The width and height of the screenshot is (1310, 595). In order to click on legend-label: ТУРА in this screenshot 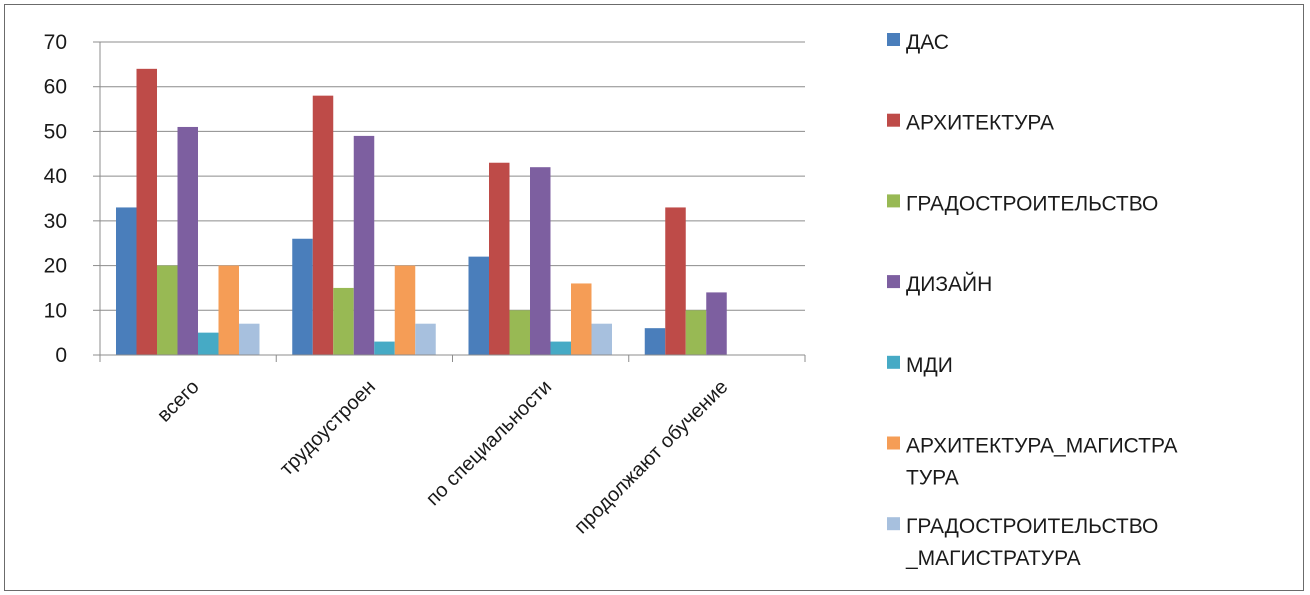, I will do `click(932, 478)`.